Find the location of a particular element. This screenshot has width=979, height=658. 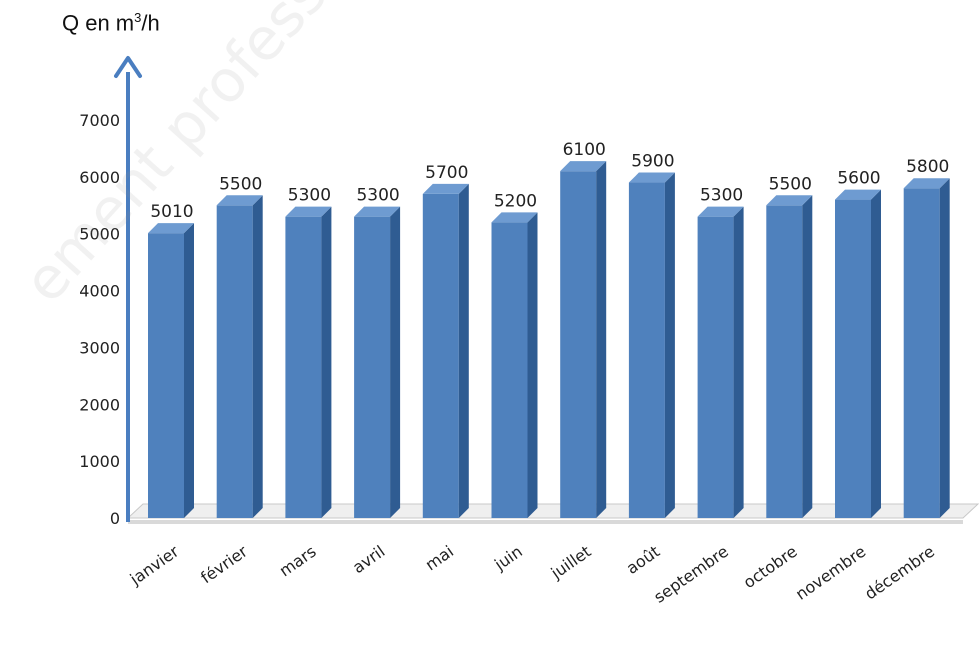

data-label: 5600 is located at coordinates (858, 179).